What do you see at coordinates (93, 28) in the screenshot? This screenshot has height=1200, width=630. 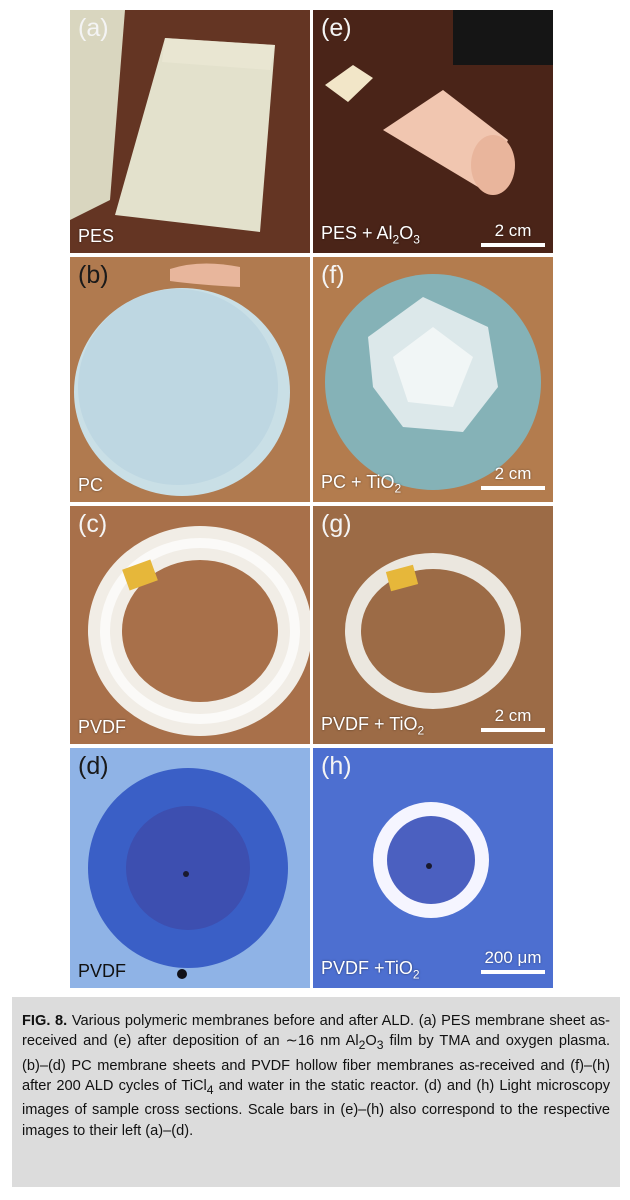 I see `panel-a-letter: (a)` at bounding box center [93, 28].